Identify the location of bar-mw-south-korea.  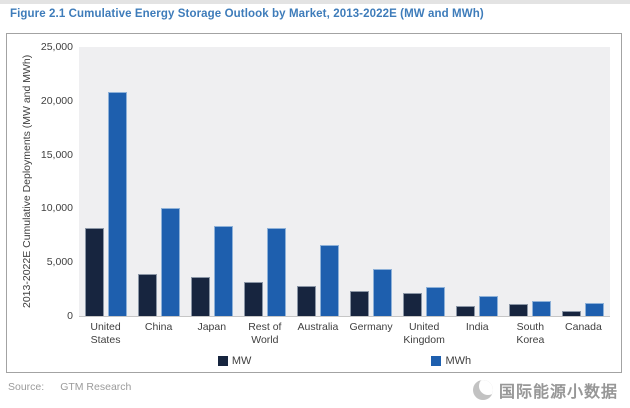
(519, 310).